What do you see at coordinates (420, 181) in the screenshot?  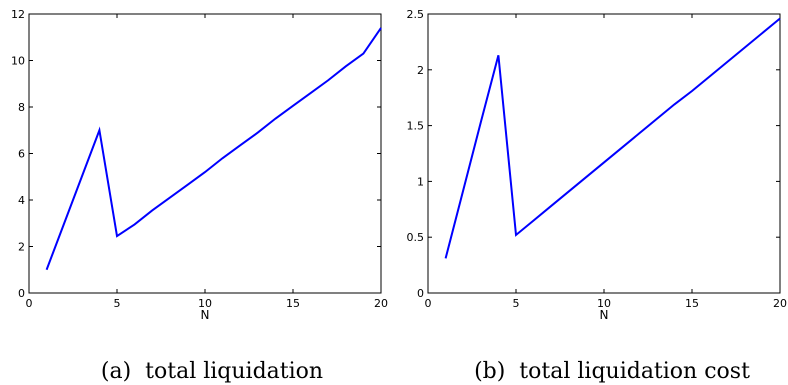 I see `y-tick-label: 1` at bounding box center [420, 181].